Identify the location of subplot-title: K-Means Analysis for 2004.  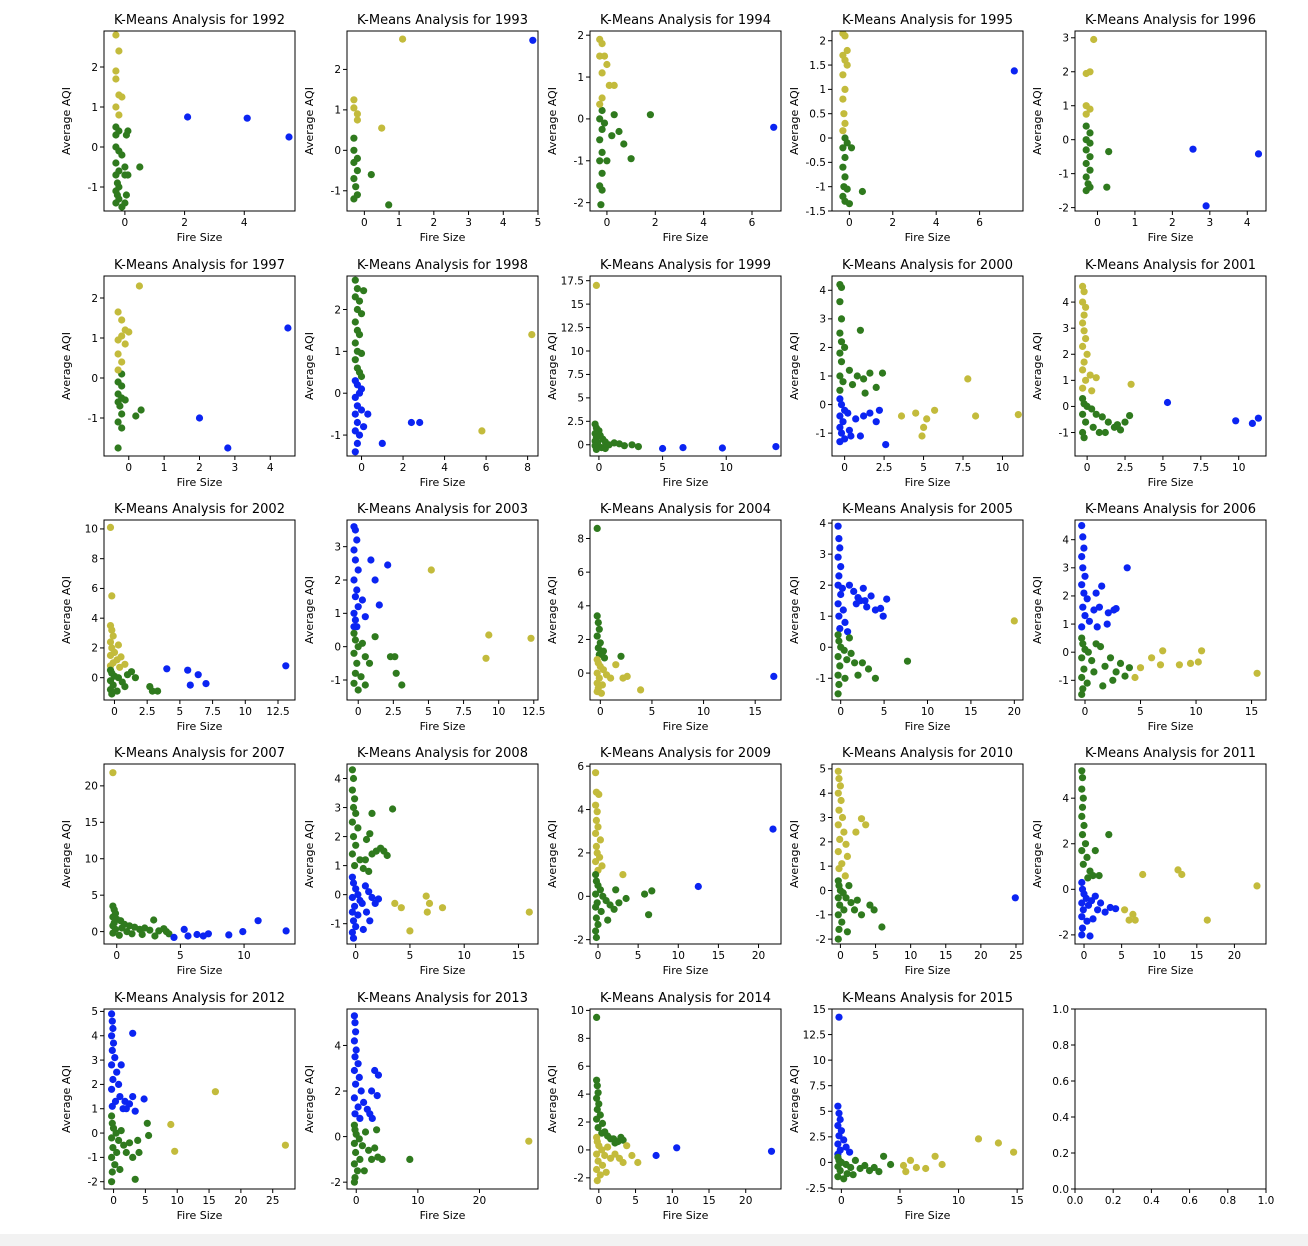
(685, 509).